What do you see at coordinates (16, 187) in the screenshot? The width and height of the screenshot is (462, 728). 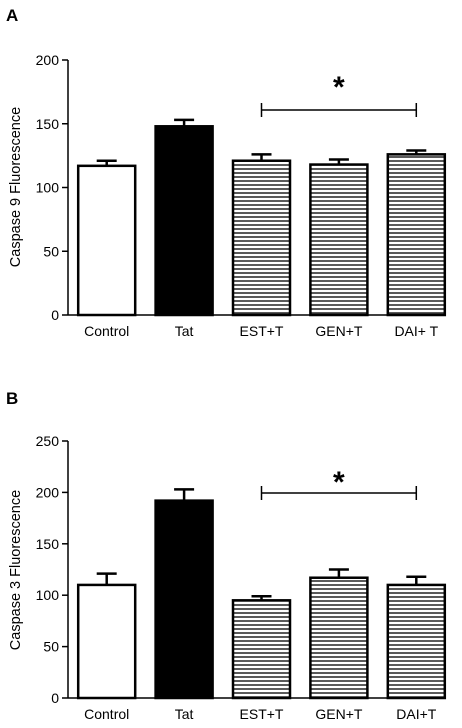 I see `y-axis-title: Caspase 9 Fluorescence` at bounding box center [16, 187].